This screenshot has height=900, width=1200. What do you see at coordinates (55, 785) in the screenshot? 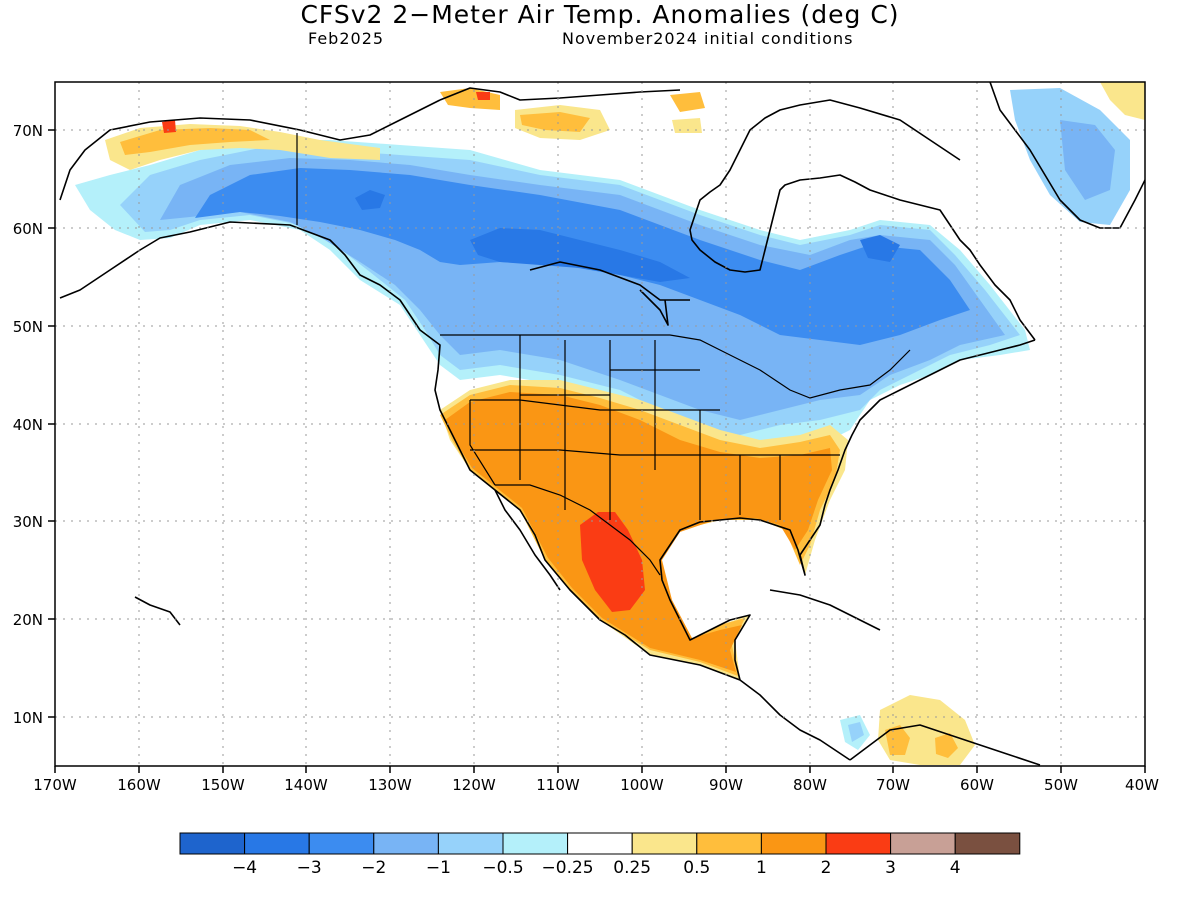
I see `lon-label-170w: 170W` at bounding box center [55, 785].